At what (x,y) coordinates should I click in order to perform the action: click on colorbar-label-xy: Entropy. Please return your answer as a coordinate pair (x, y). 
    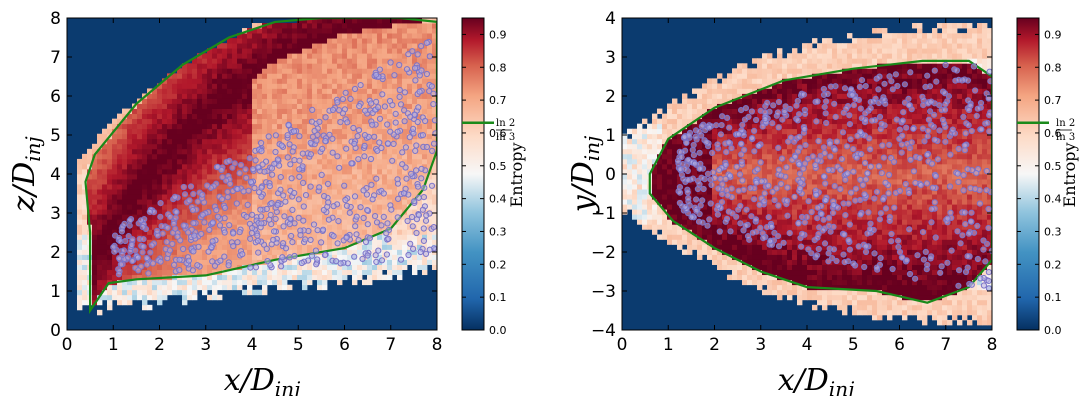
    Looking at the image, I should click on (1069, 175).